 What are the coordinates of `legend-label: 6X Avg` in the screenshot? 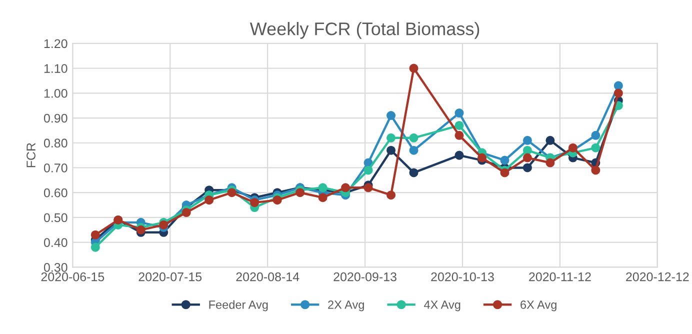 It's located at (538, 306).